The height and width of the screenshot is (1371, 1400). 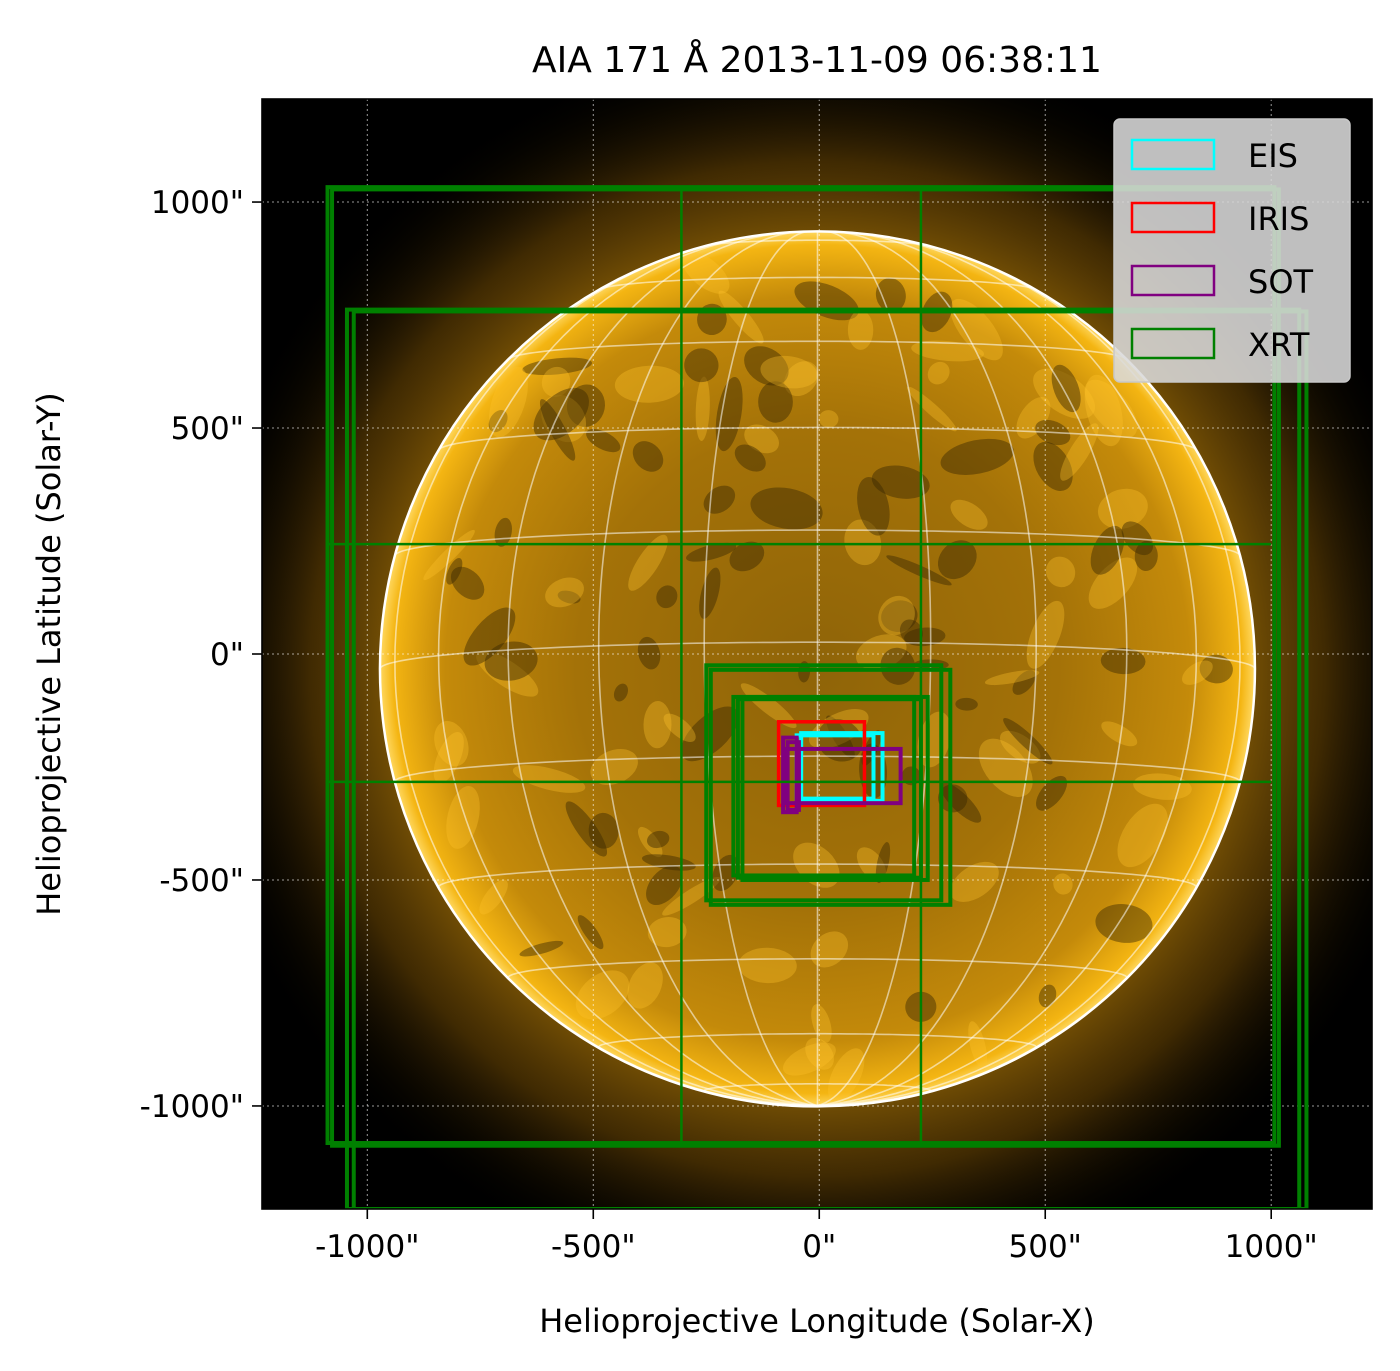 What do you see at coordinates (1271, 1247) in the screenshot?
I see `x-tick-label: 1000"` at bounding box center [1271, 1247].